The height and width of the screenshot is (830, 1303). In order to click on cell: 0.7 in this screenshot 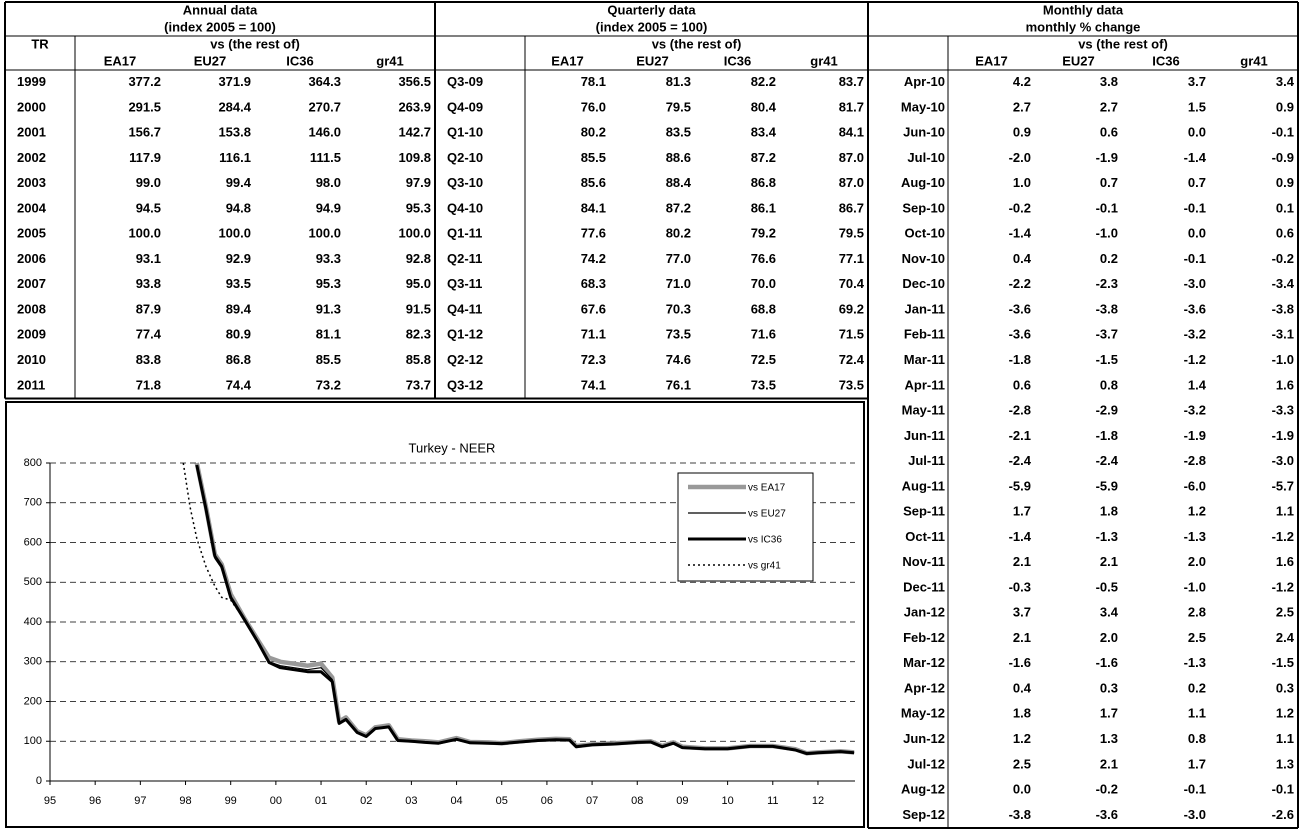, I will do `click(1109, 182)`.